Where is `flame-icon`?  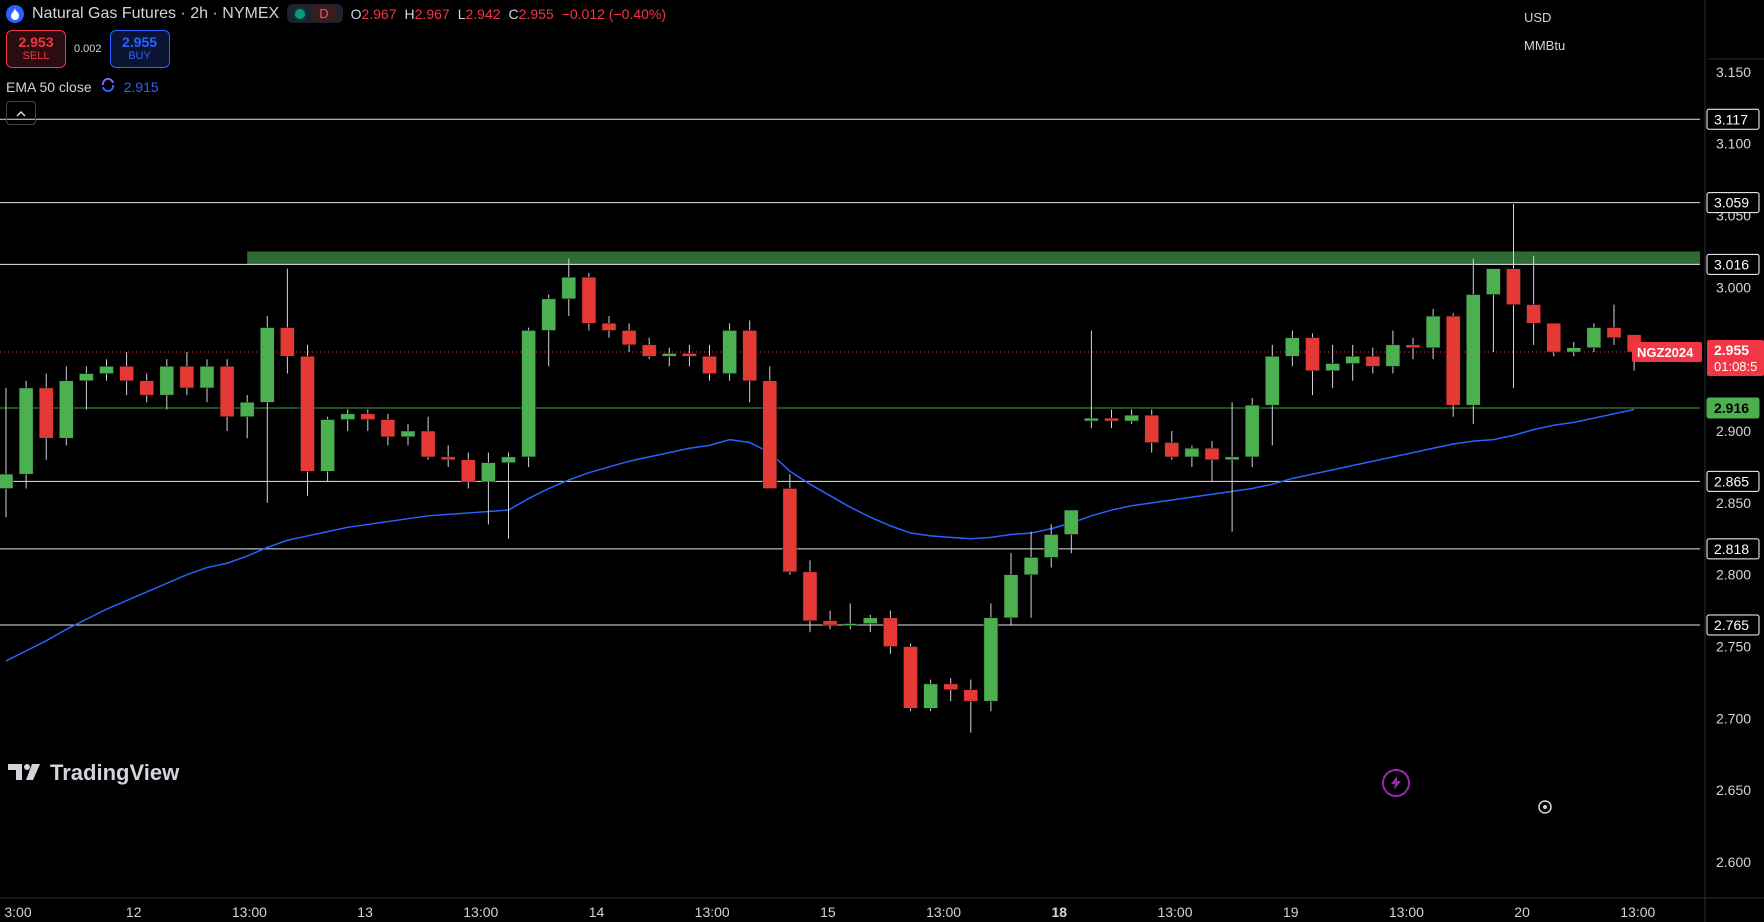 flame-icon is located at coordinates (15, 13).